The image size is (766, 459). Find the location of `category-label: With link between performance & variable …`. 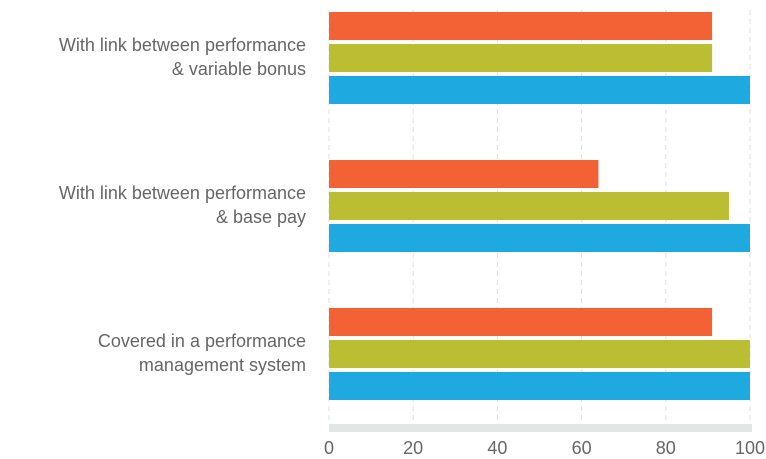

category-label: With link between performance & variable … is located at coordinates (182, 57).